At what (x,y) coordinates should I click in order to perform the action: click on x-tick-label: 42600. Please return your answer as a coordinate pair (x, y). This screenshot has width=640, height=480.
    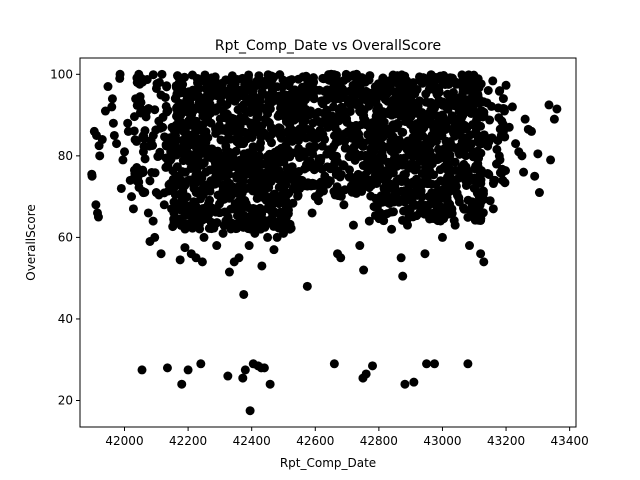
    Looking at the image, I should click on (315, 441).